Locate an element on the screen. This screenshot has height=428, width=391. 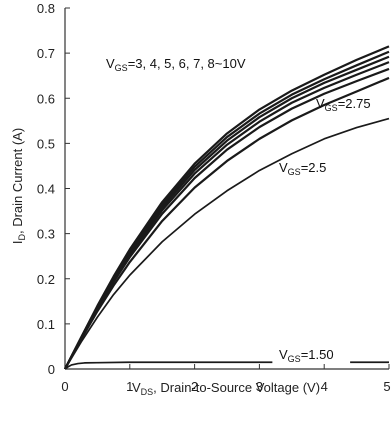
y-tick-label: 0.5 is located at coordinates (46, 143).